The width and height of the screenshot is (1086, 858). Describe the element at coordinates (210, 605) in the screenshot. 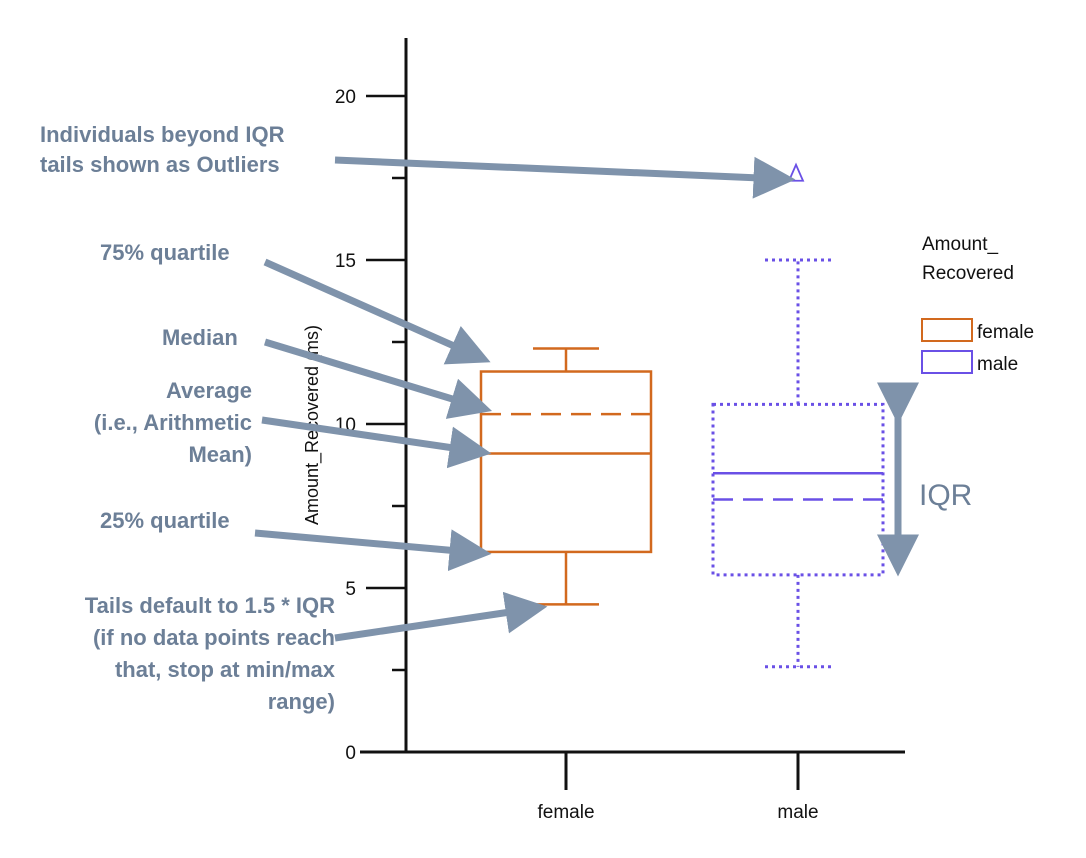

I see `annotation-text: Tails default to 1.5 * IQR` at that location.